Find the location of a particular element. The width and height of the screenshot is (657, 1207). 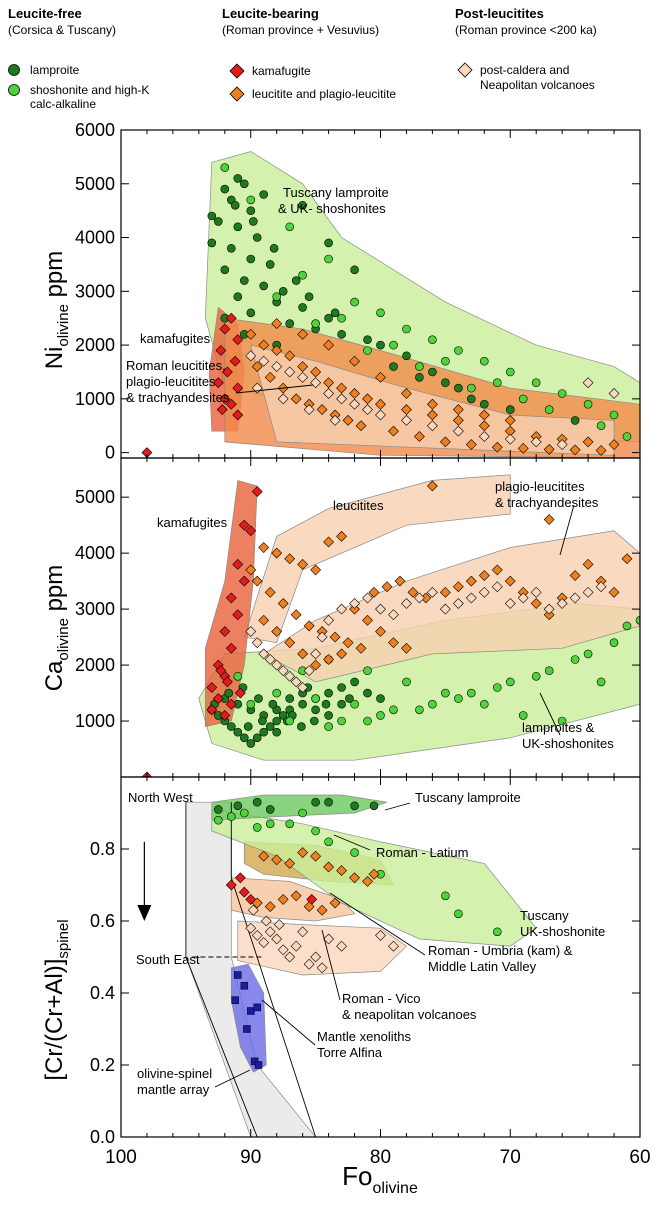

annotation: Torre Alfina is located at coordinates (350, 1052).